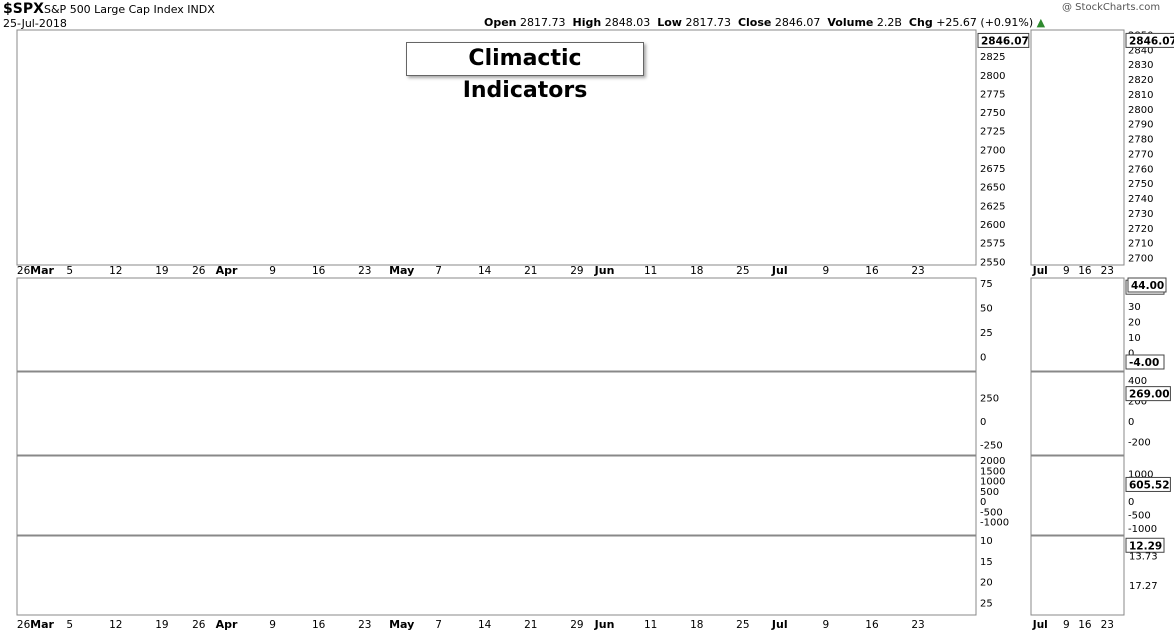 This screenshot has height=635, width=1174. I want to click on zoom-new-lows-last-value: -4.00, so click(1144, 363).